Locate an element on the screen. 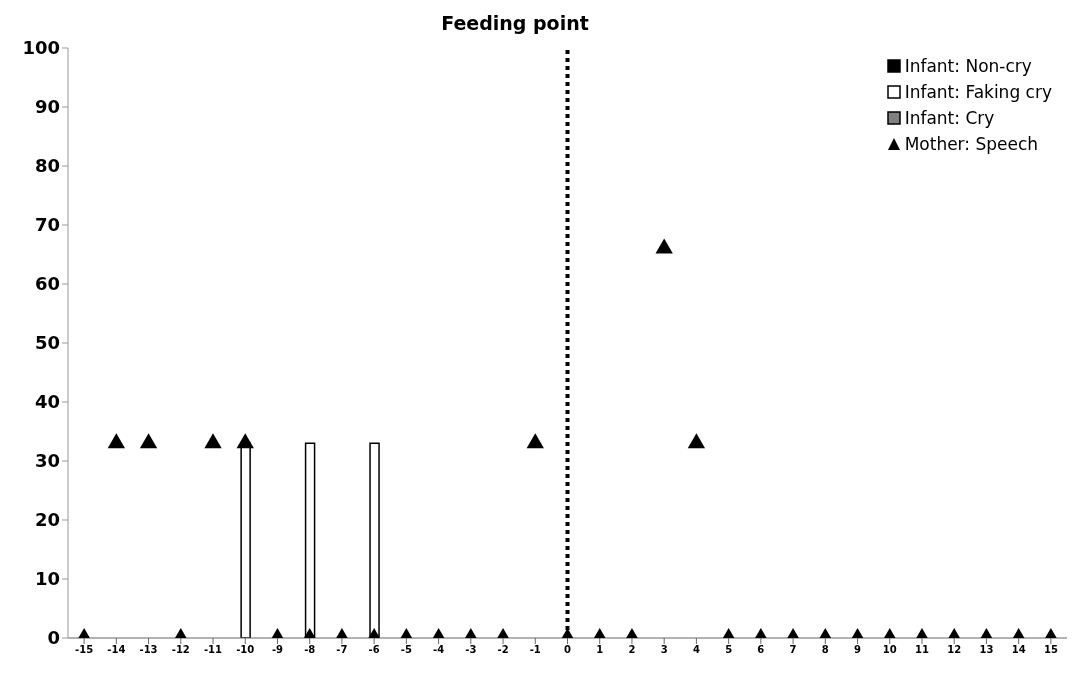 The width and height of the screenshot is (1090, 686). x-tick-label: 2 is located at coordinates (632, 650).